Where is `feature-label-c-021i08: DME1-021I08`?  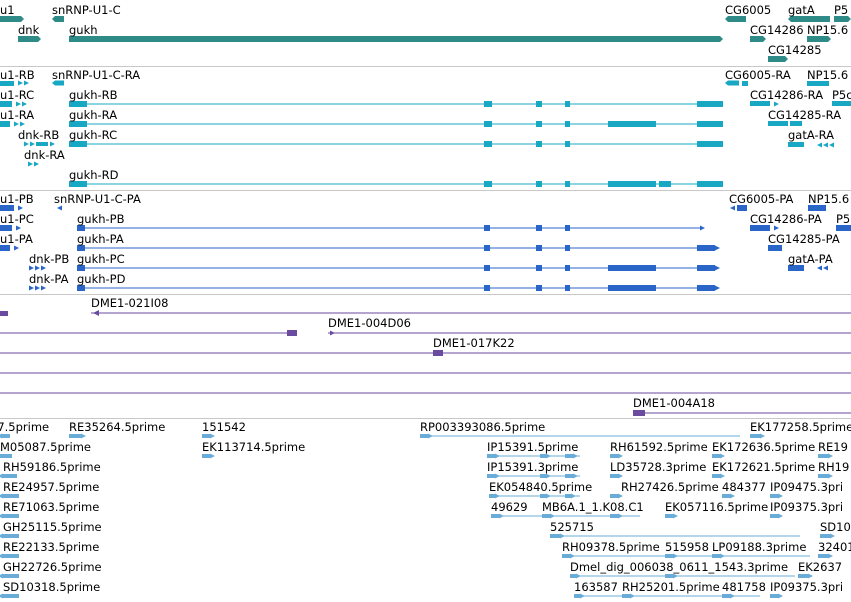
feature-label-c-021i08: DME1-021I08 is located at coordinates (130, 303).